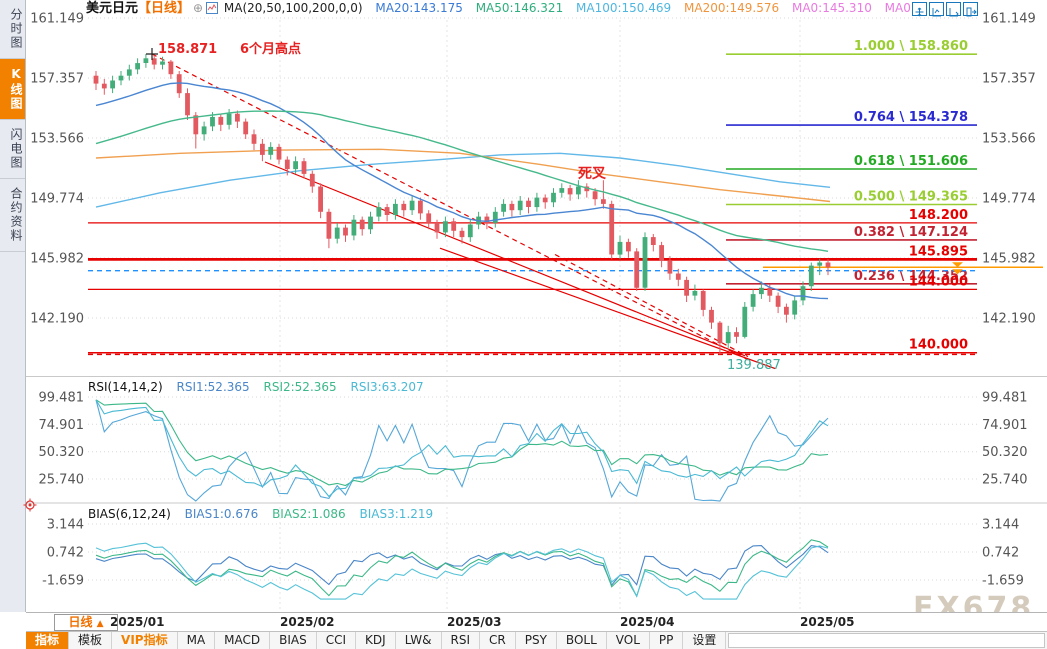  What do you see at coordinates (187, 49) in the screenshot?
I see `svg-text: 158.871` at bounding box center [187, 49].